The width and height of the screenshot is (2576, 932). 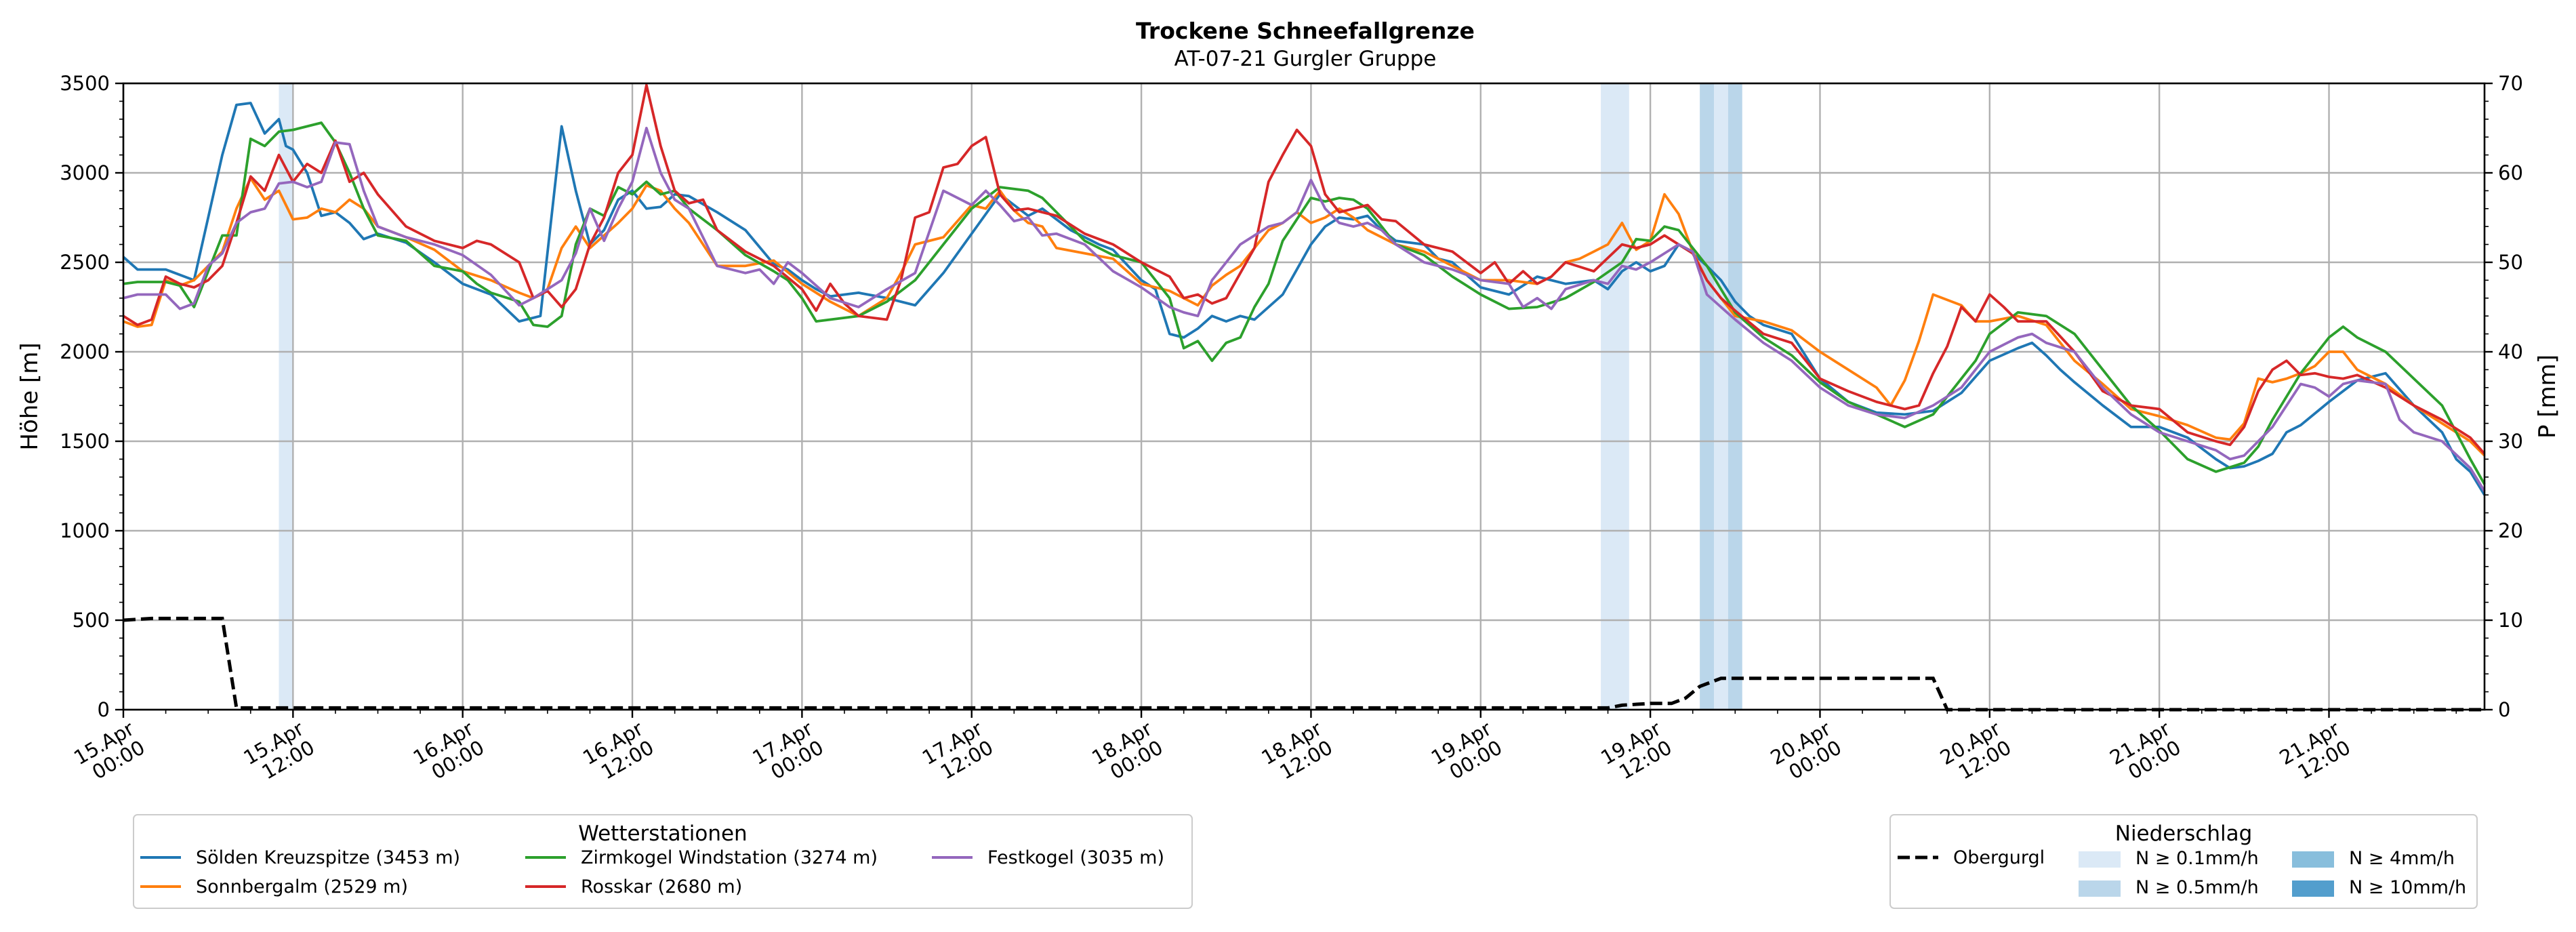 I want to click on stations-legend-label: Festkogel (3035 m), so click(x=1075, y=857).